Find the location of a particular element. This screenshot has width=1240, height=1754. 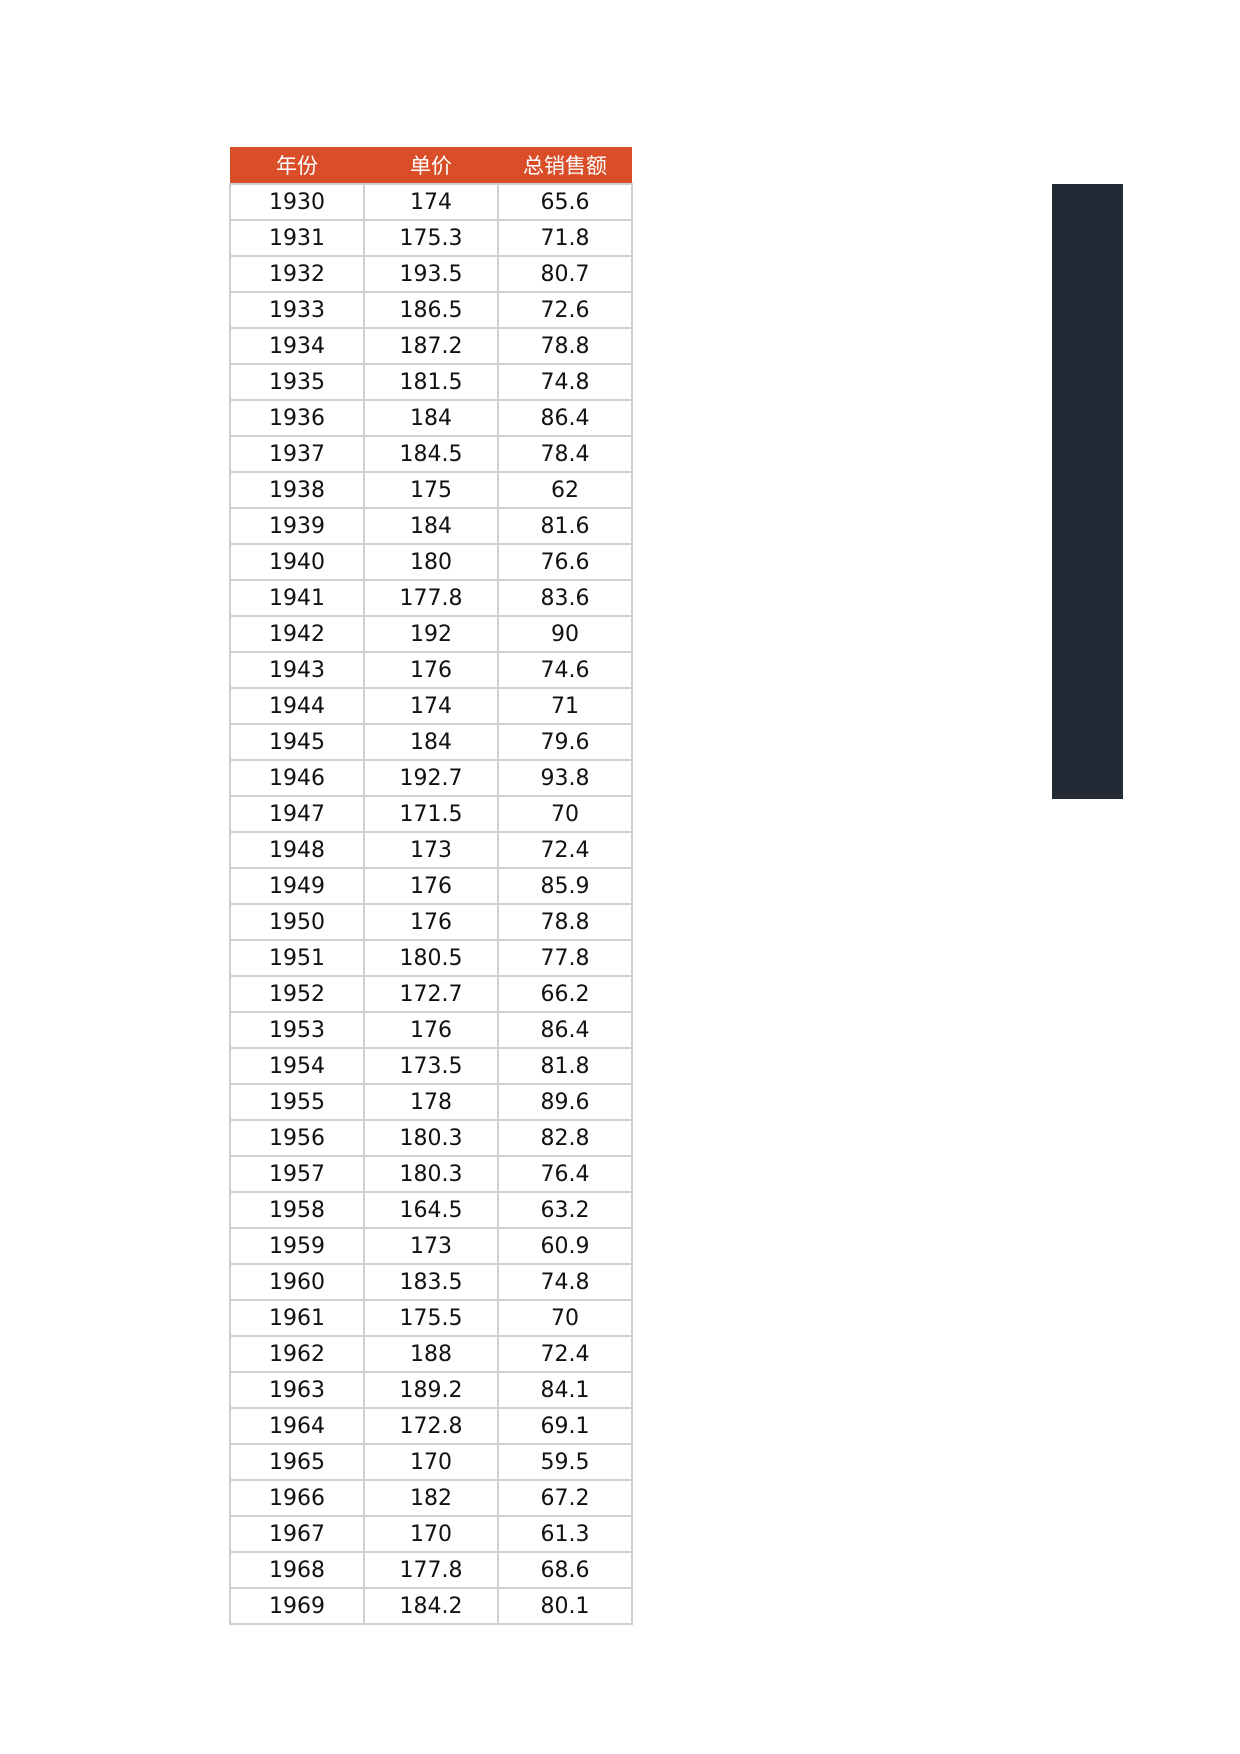

cell-total-sales: 68.6 is located at coordinates (565, 1570).